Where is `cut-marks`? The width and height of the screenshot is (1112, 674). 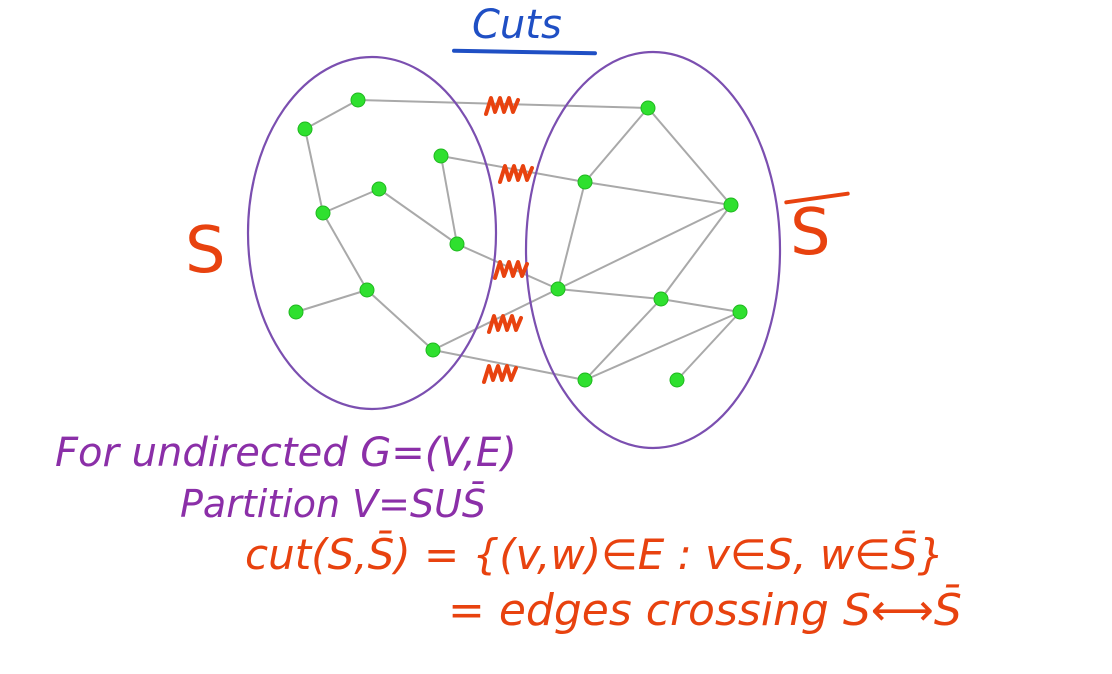 cut-marks is located at coordinates (508, 240).